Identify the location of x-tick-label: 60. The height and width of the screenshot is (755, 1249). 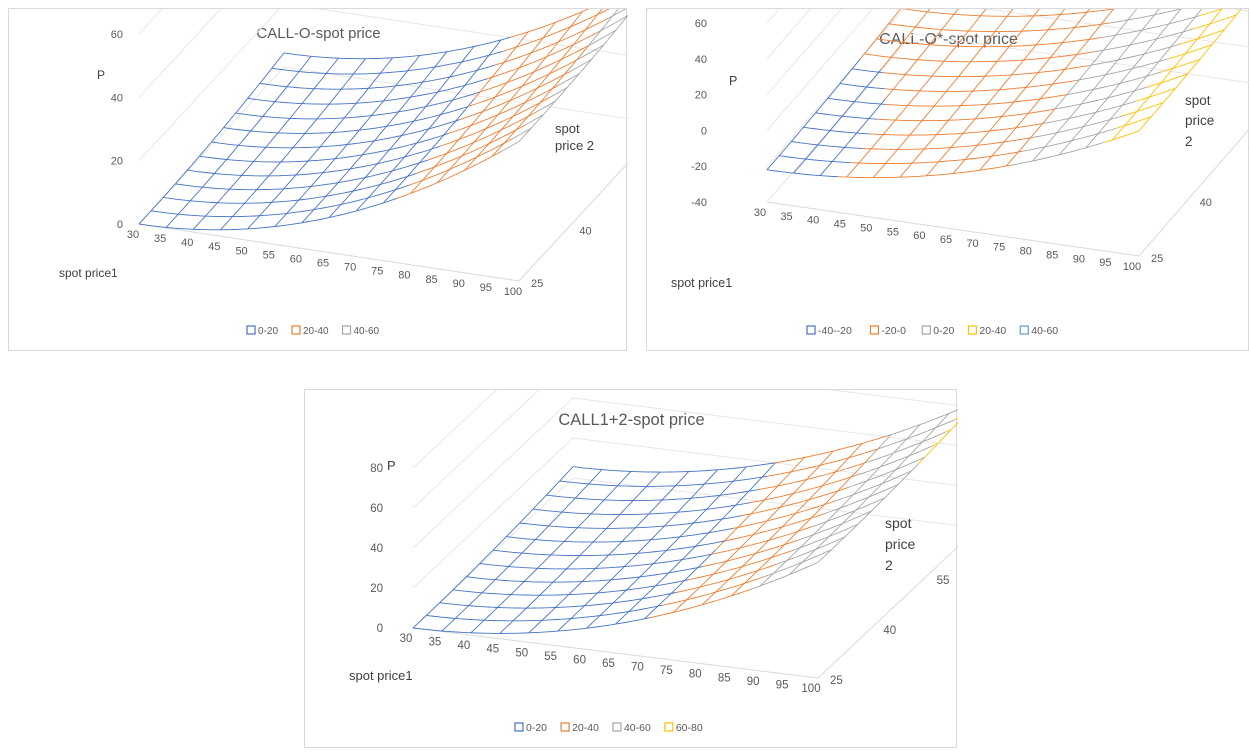
(296, 259).